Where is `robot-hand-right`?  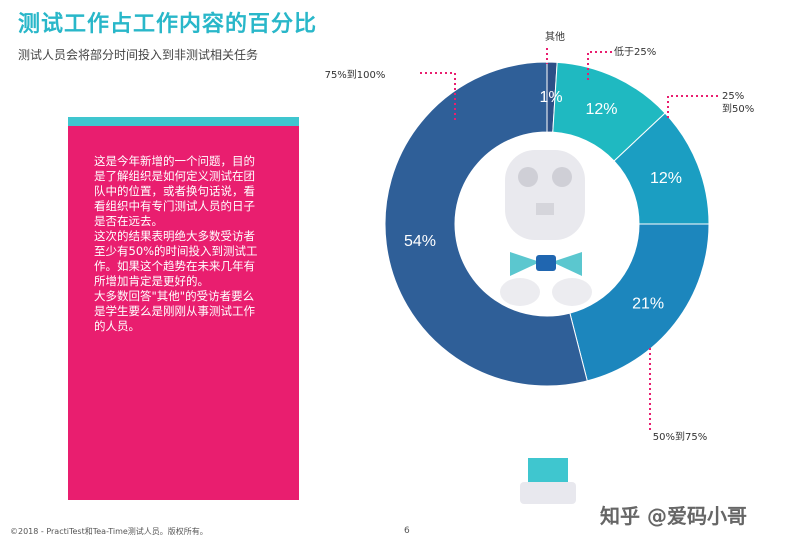
robot-hand-right is located at coordinates (572, 292).